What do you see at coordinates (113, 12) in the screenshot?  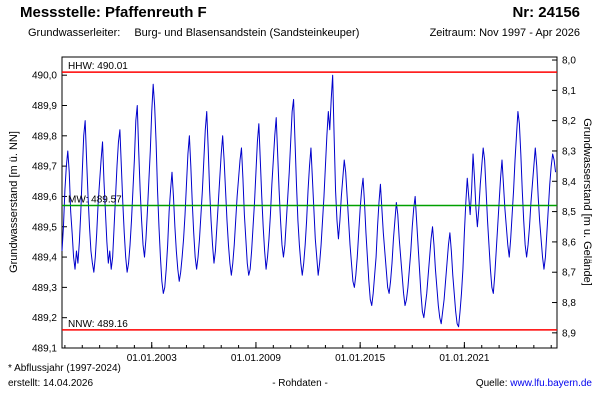 I see `page-title: Messstelle: Pfaffenreuth F` at bounding box center [113, 12].